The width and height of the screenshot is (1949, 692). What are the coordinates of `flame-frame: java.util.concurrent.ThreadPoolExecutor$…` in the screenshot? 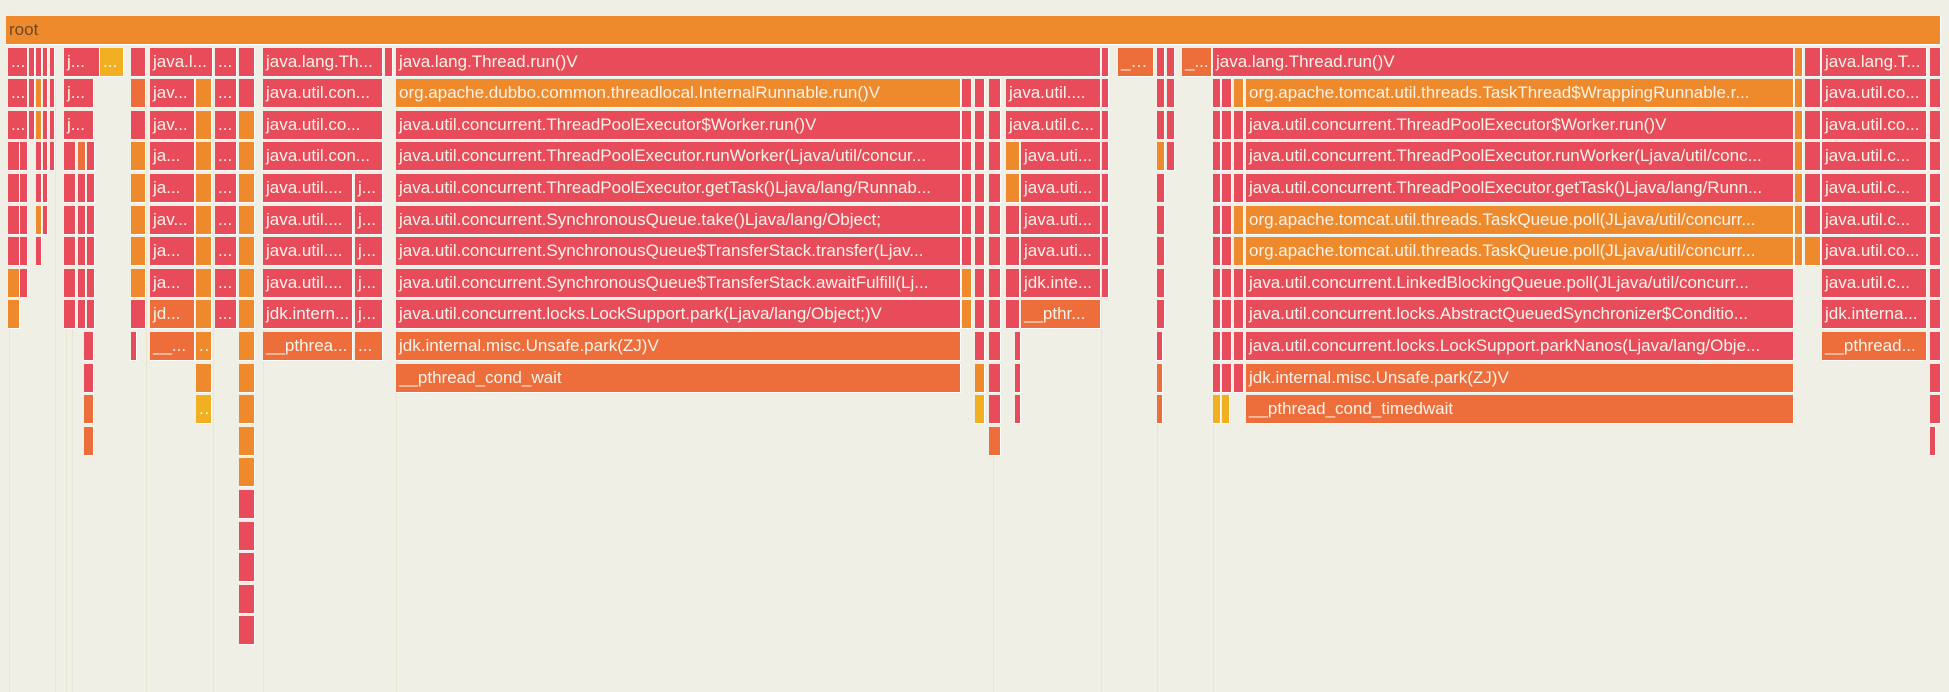 It's located at (678, 125).